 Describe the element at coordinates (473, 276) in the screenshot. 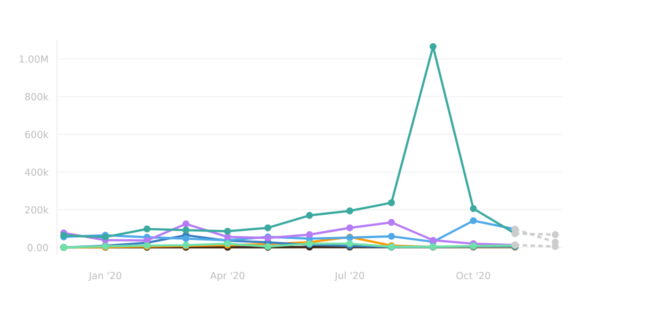

I see `x-tick-label: Oct '20` at that location.